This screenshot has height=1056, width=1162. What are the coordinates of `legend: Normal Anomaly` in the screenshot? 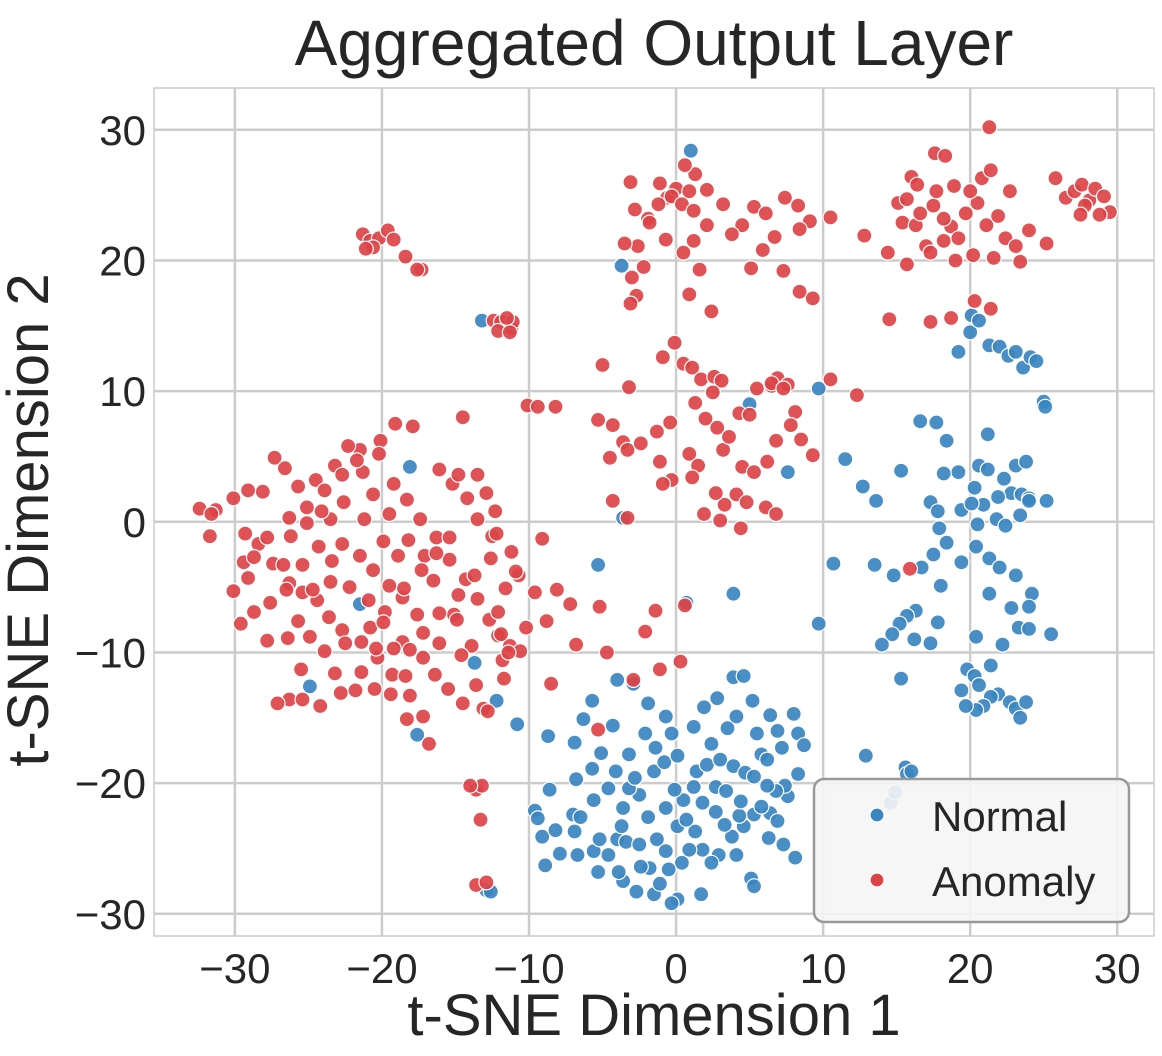 It's located at (971, 850).